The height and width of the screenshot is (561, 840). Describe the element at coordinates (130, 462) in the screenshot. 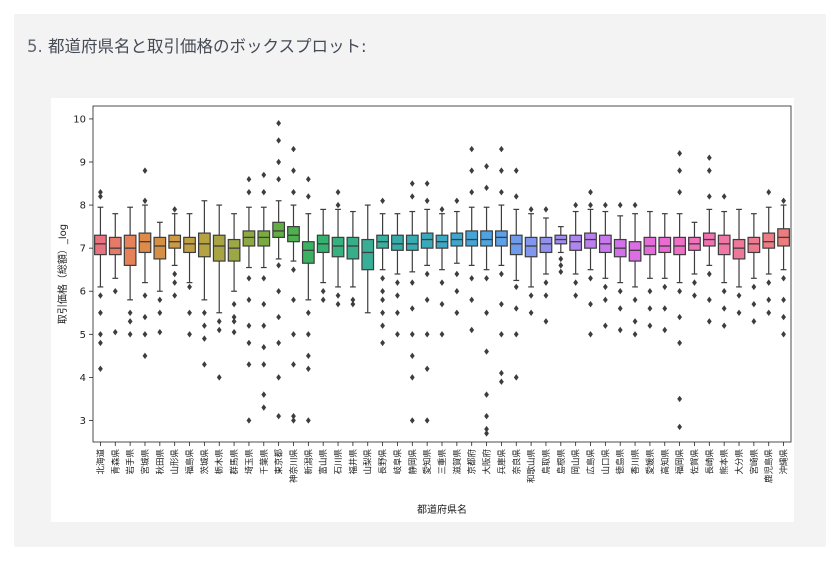

I see `x-tick-label: 岩手県` at that location.